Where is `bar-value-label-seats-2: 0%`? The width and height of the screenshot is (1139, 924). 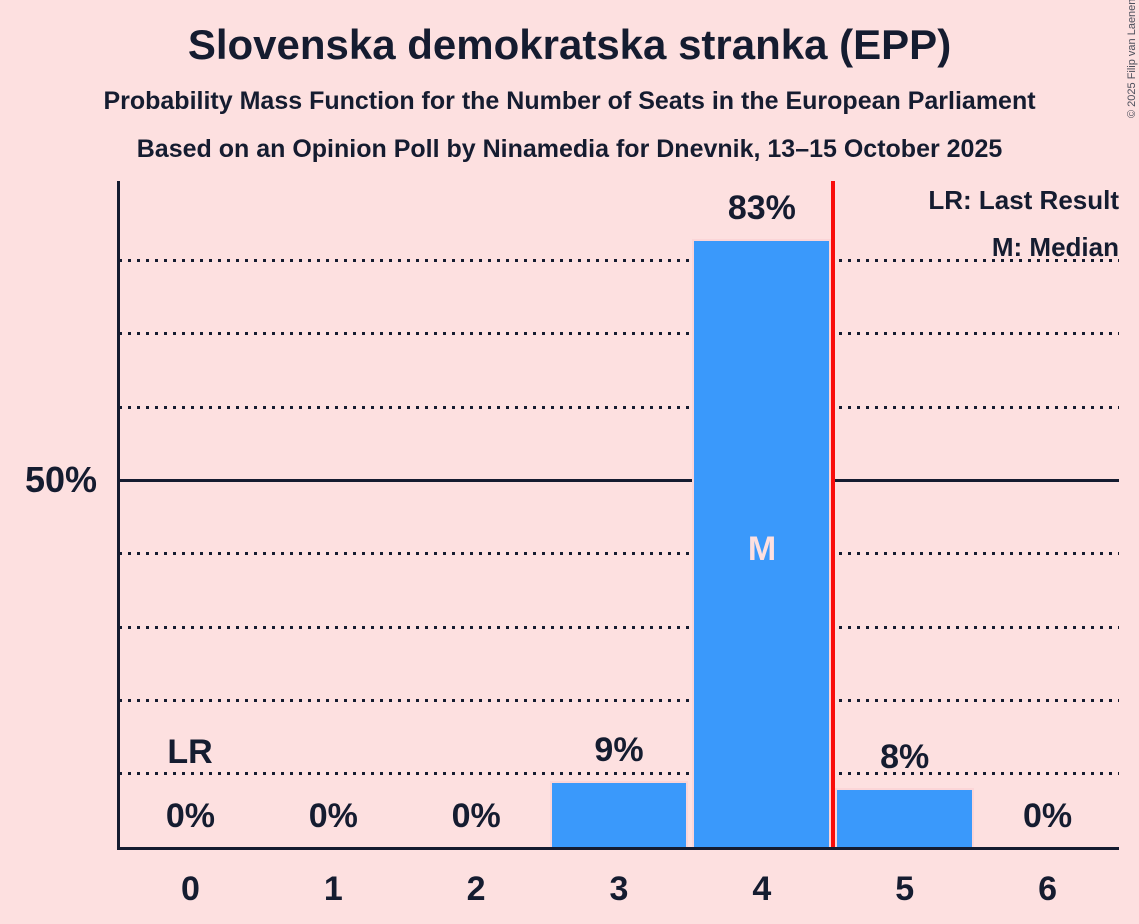 bar-value-label-seats-2: 0% is located at coordinates (476, 816).